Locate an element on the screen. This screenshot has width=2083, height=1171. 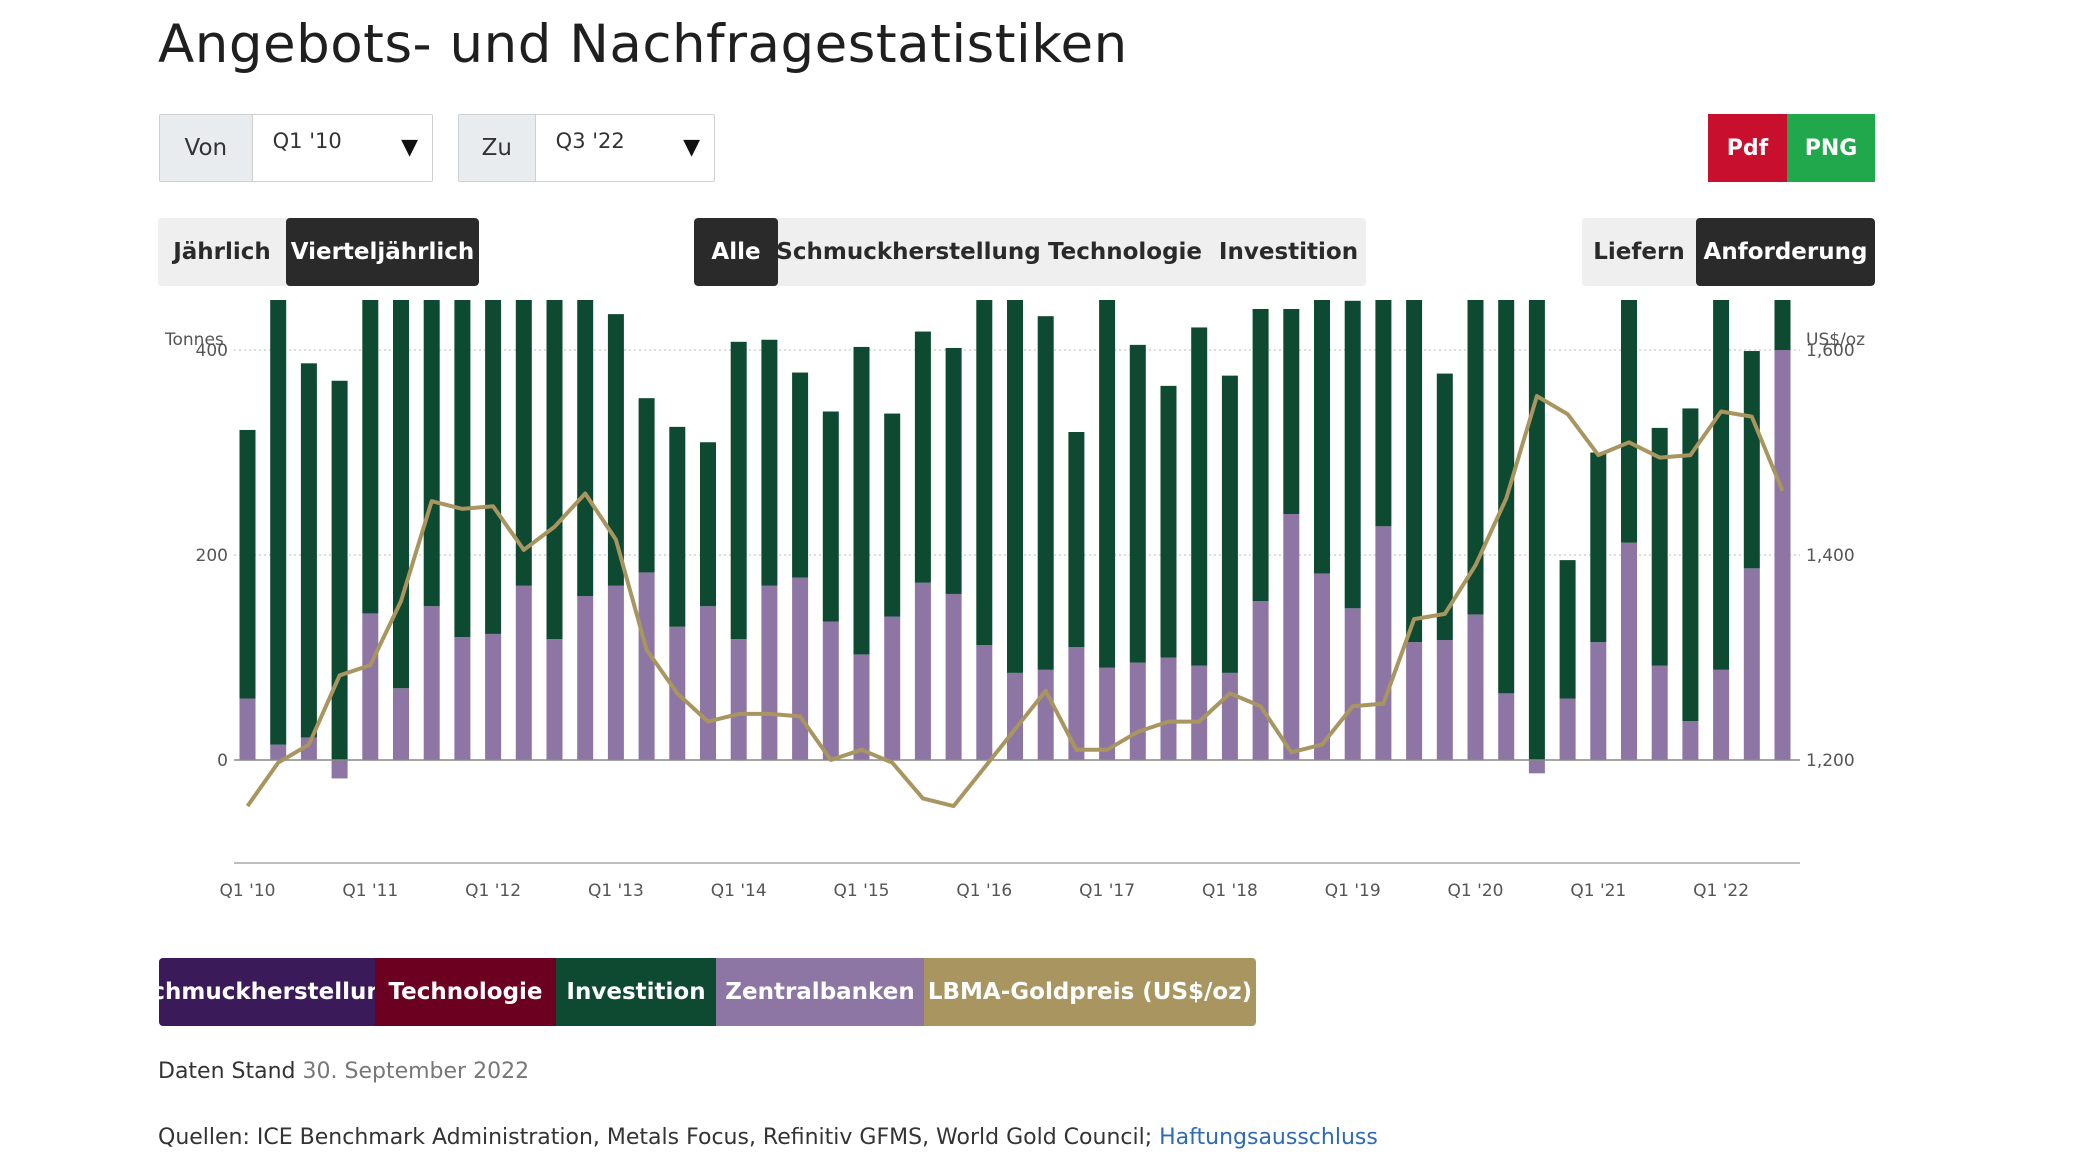
legend-central-banks: Zentralbanken is located at coordinates (820, 992).